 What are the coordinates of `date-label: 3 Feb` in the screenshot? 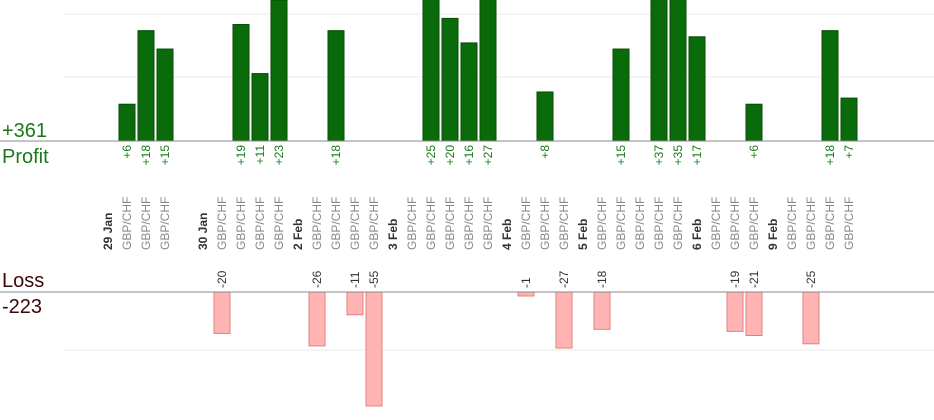 It's located at (393, 234).